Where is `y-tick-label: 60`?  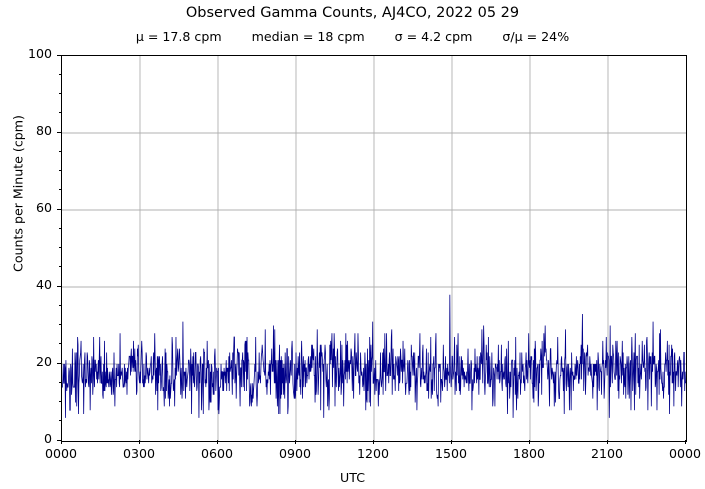
y-tick-label: 60 is located at coordinates (43, 207).